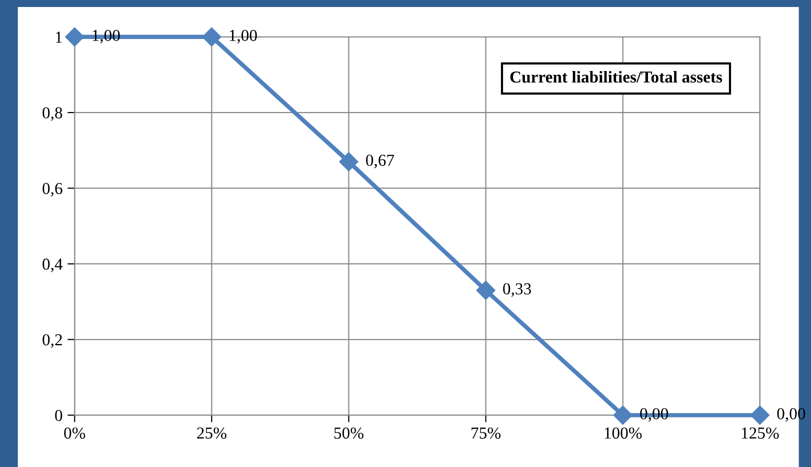 This screenshot has height=467, width=811. What do you see at coordinates (380, 161) in the screenshot?
I see `data-label: 0,67` at bounding box center [380, 161].